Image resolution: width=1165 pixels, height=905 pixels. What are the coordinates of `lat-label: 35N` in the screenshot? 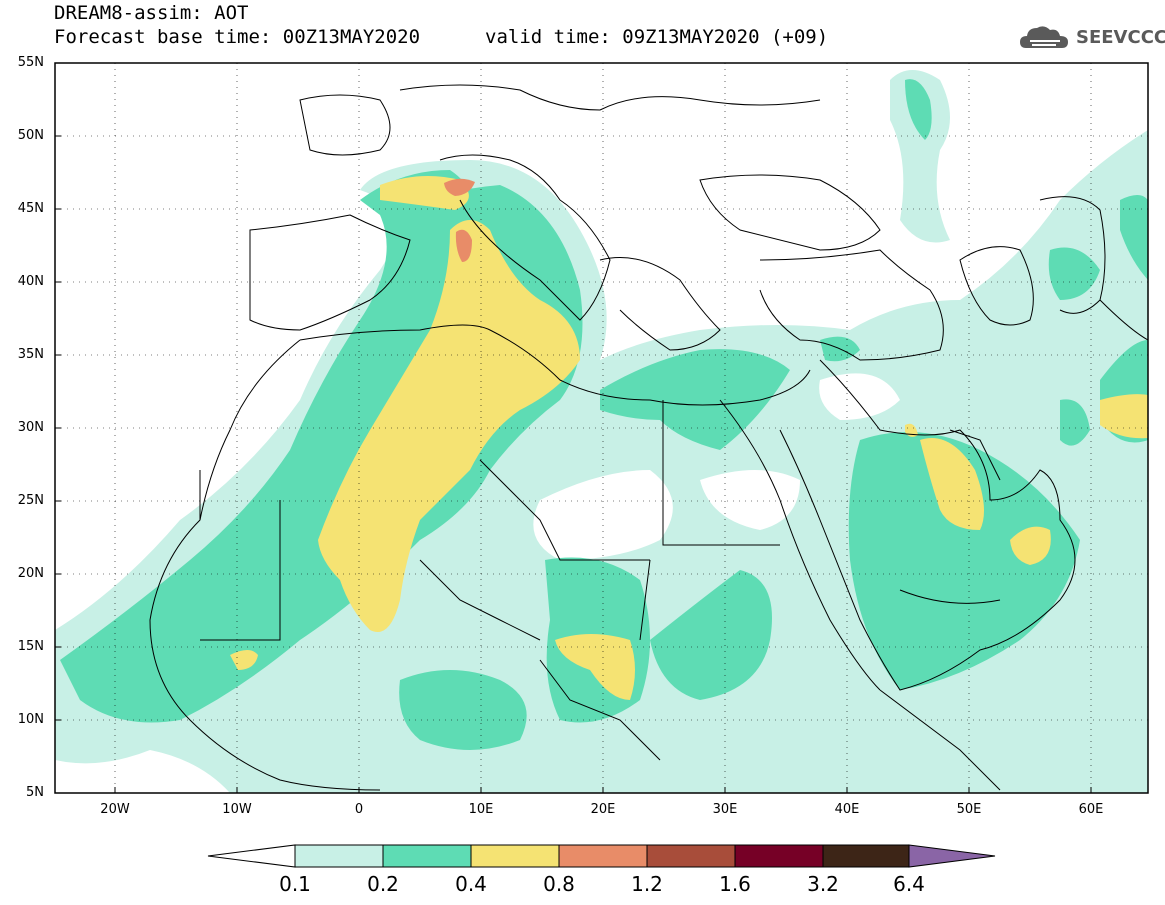 It's located at (30, 354).